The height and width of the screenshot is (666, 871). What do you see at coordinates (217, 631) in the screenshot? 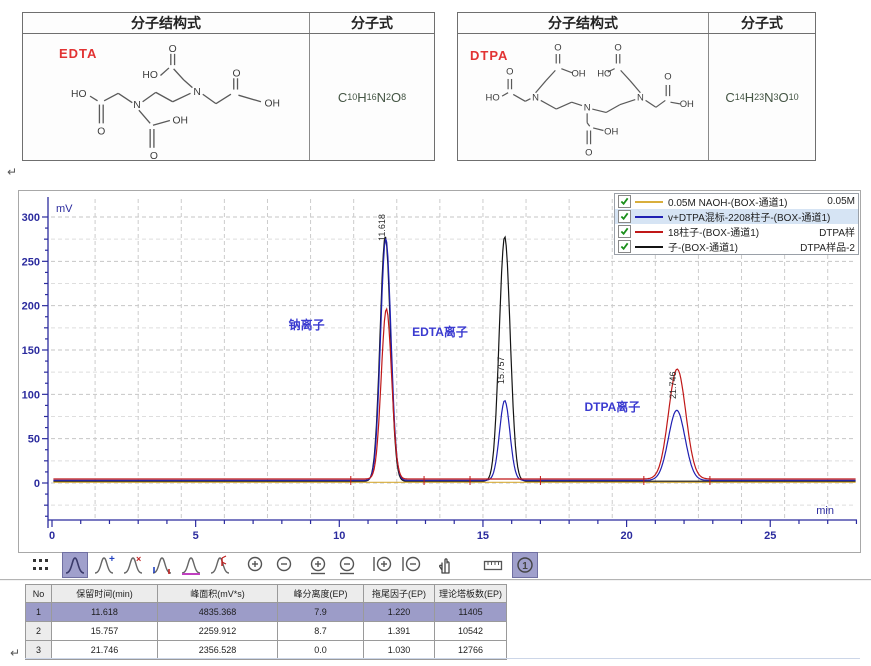
I see `peak-value-cell: 2259.912` at bounding box center [217, 631].